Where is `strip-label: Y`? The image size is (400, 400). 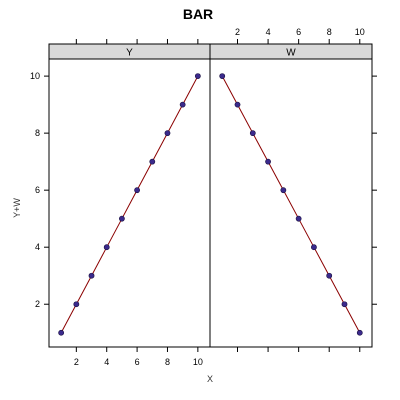
strip-label: Y is located at coordinates (129, 53).